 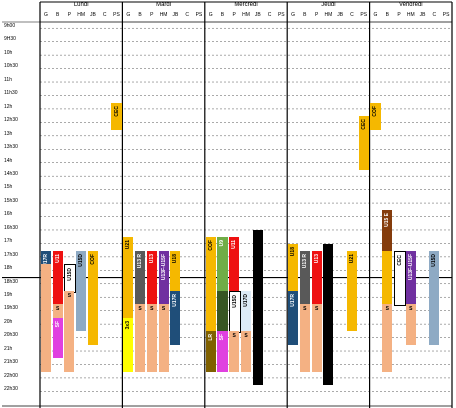 I want to click on block-label: U17D, so click(x=245, y=300).